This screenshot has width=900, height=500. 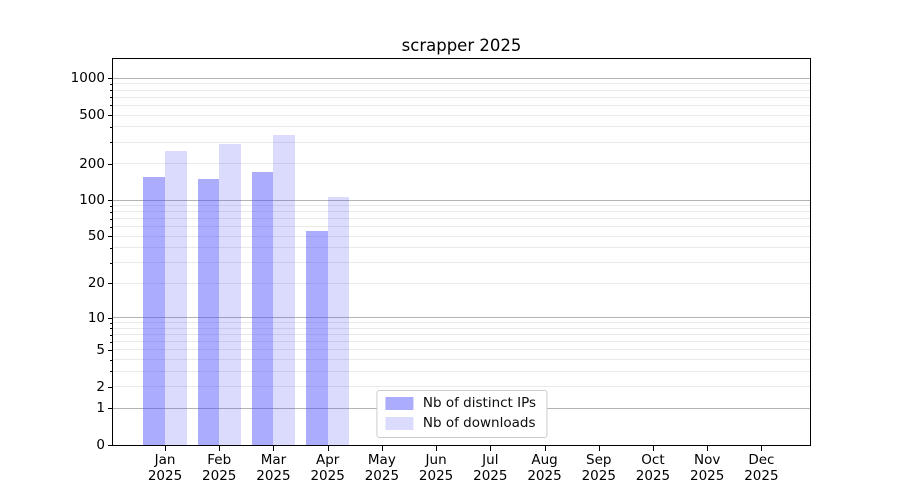 I want to click on x-tick-label: May 2025, so click(x=382, y=468).